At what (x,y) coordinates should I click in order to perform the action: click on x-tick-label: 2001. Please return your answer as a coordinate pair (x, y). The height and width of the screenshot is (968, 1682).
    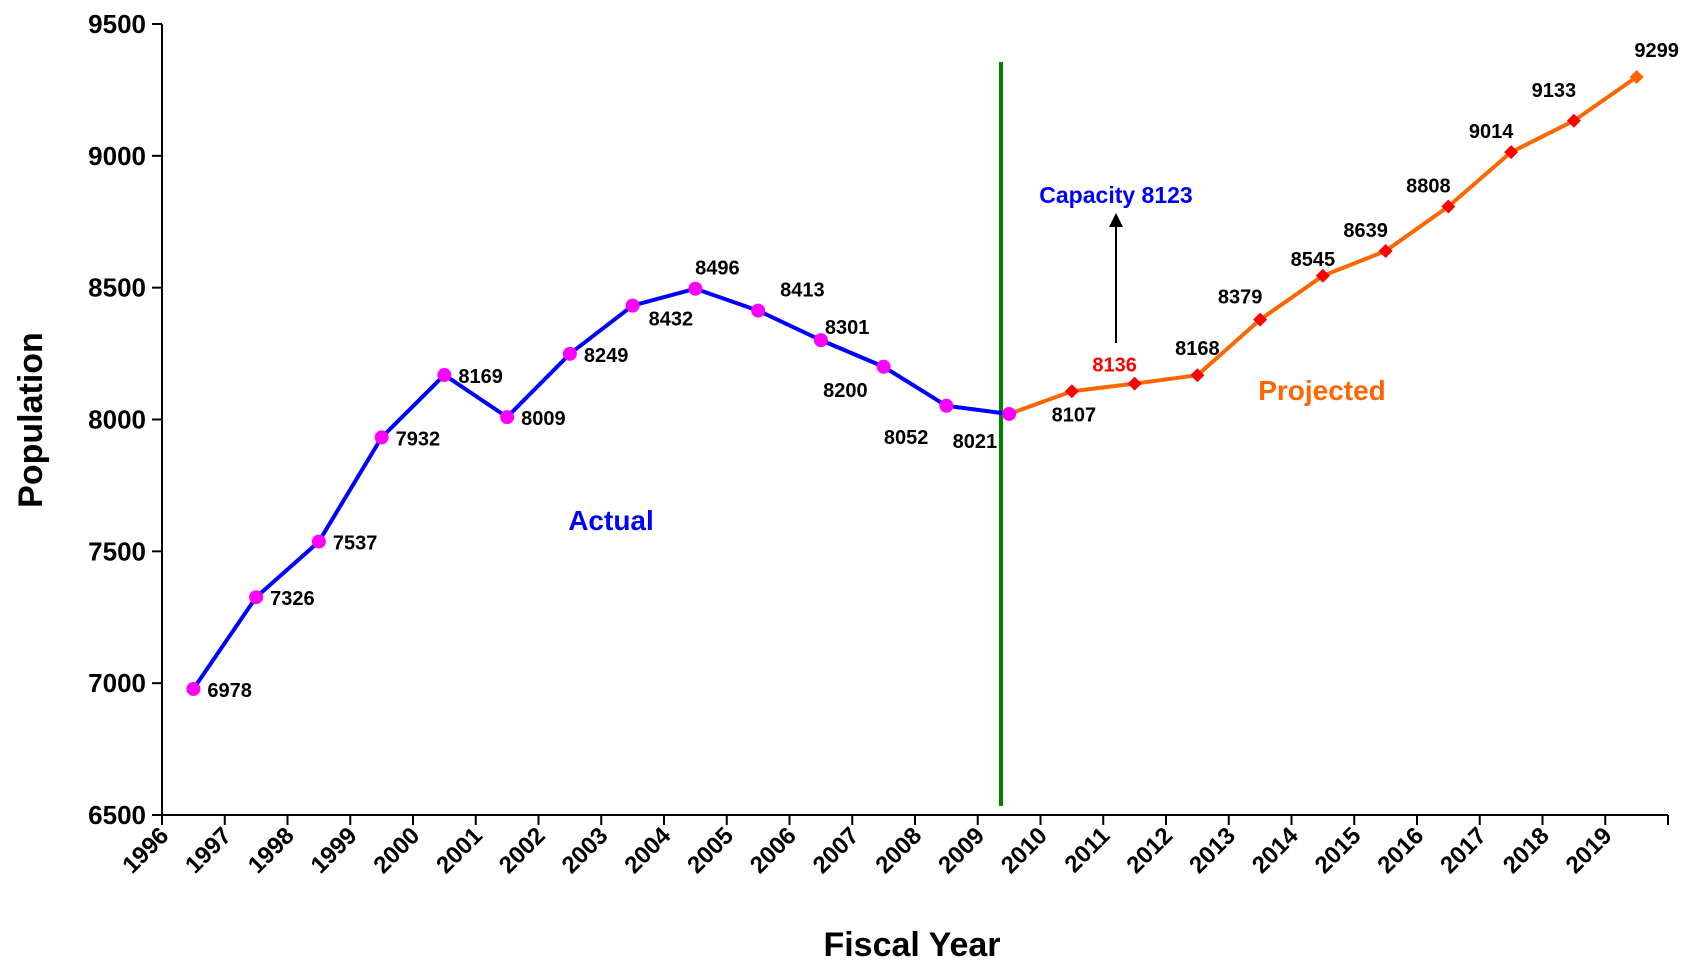
    Looking at the image, I should click on (459, 850).